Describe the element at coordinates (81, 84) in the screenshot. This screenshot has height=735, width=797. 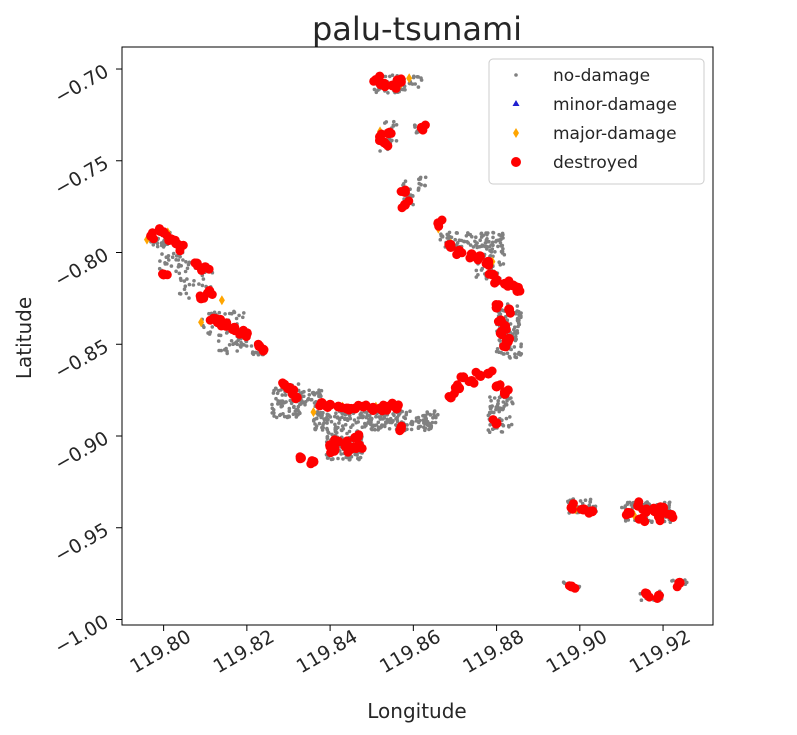
I see `y-tick-label: −0.70` at that location.